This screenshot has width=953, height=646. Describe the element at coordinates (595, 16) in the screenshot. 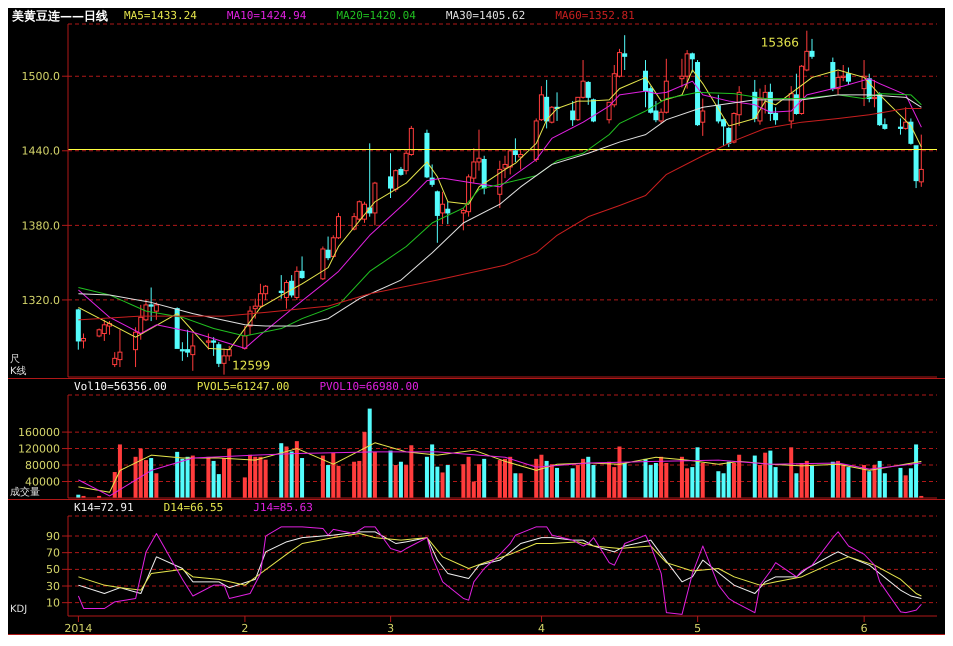

I see `text: MA60=1352.81` at that location.